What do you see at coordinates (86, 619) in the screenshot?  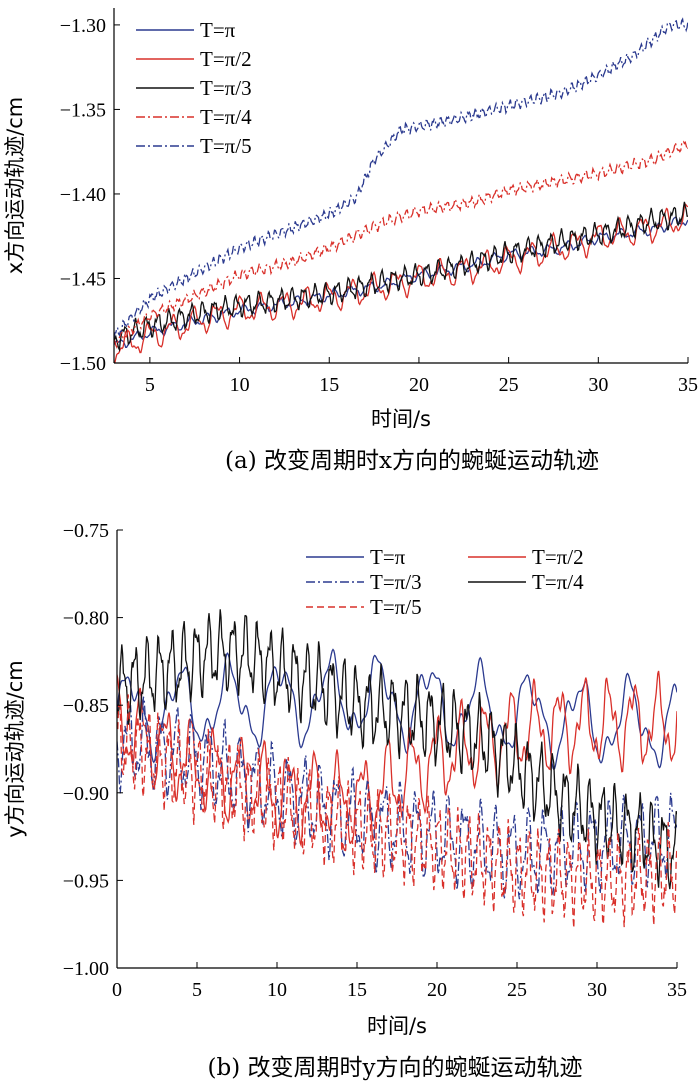 I see `y-tick-label: −0.80` at bounding box center [86, 619].